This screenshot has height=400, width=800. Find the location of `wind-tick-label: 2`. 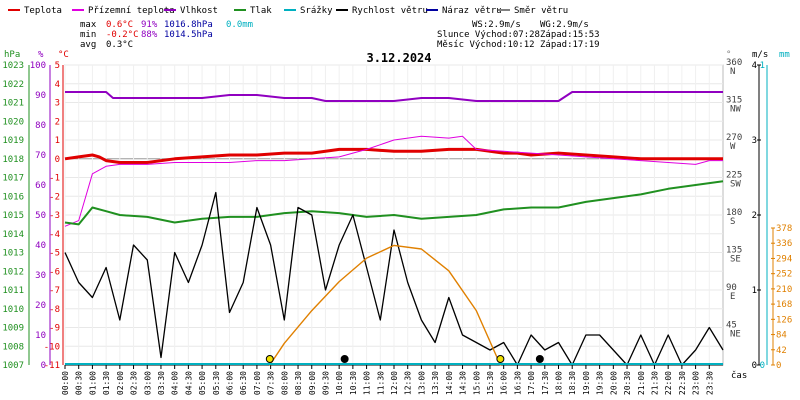

wind-tick-label: 2 is located at coordinates (754, 216).